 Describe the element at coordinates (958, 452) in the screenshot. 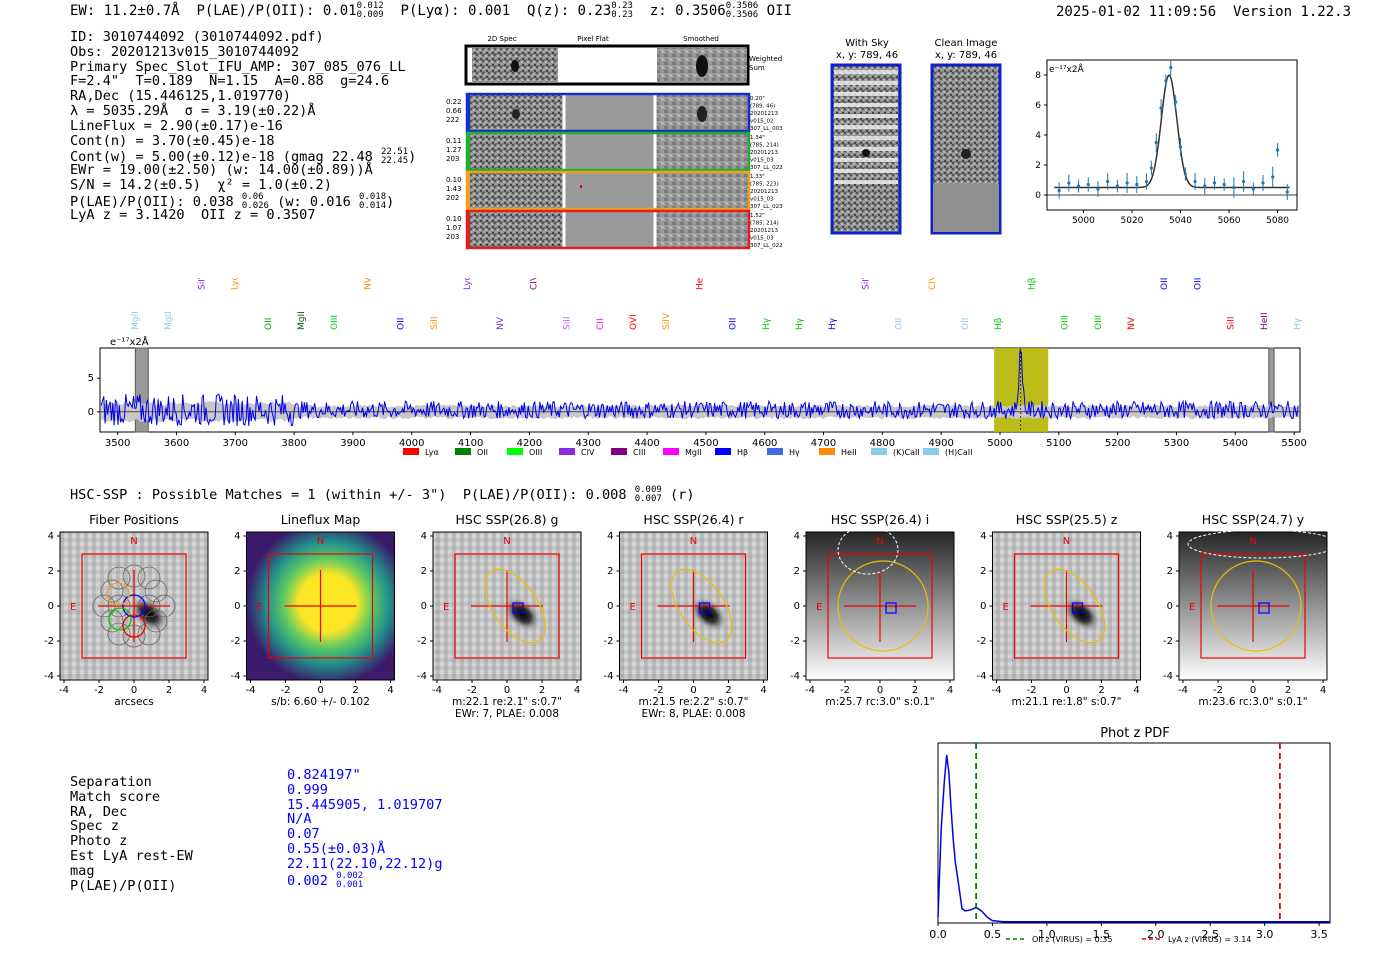

I see `legend-label: (H)CaII` at that location.